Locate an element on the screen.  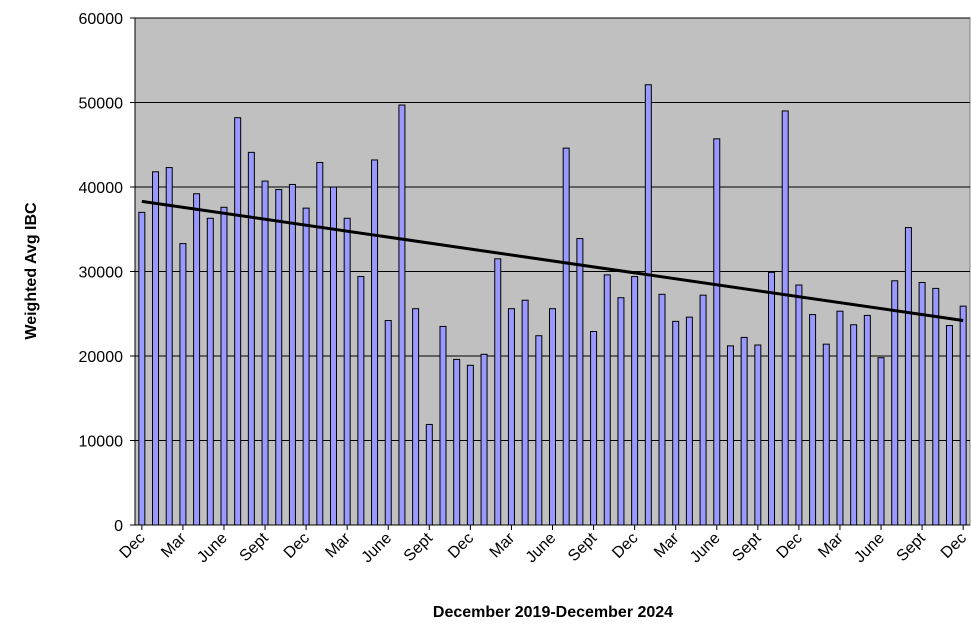
y-tick-label: 50000 is located at coordinates (101, 104).